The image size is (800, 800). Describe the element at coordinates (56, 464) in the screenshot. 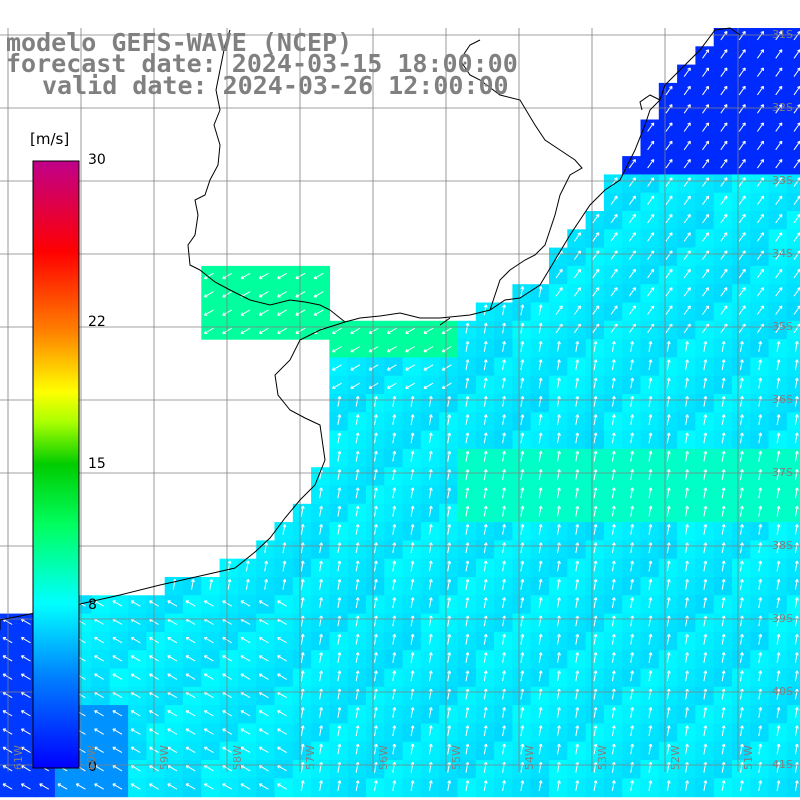

I see `colorbar-gradient` at that location.